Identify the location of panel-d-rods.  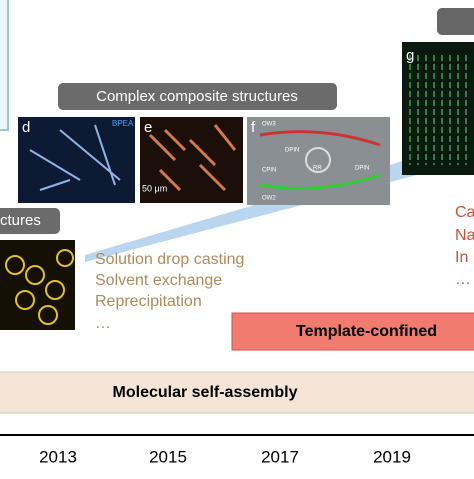
(75, 157).